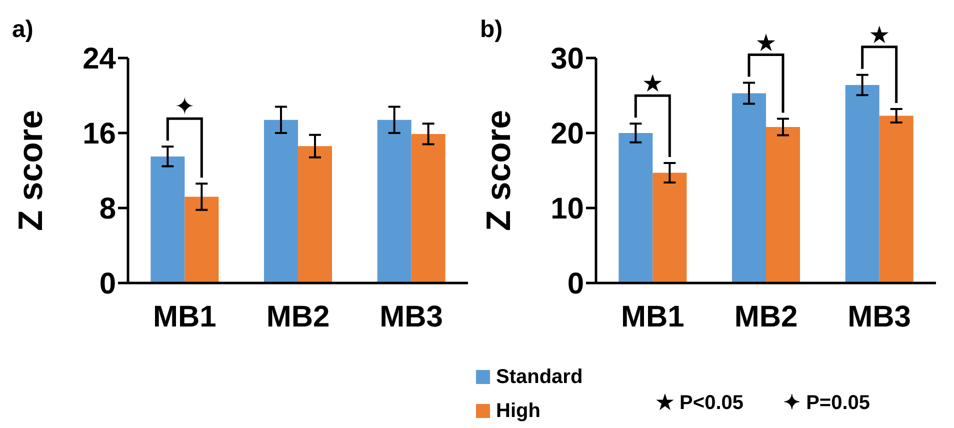  What do you see at coordinates (567, 134) in the screenshot?
I see `y-tick-label: 20` at bounding box center [567, 134].